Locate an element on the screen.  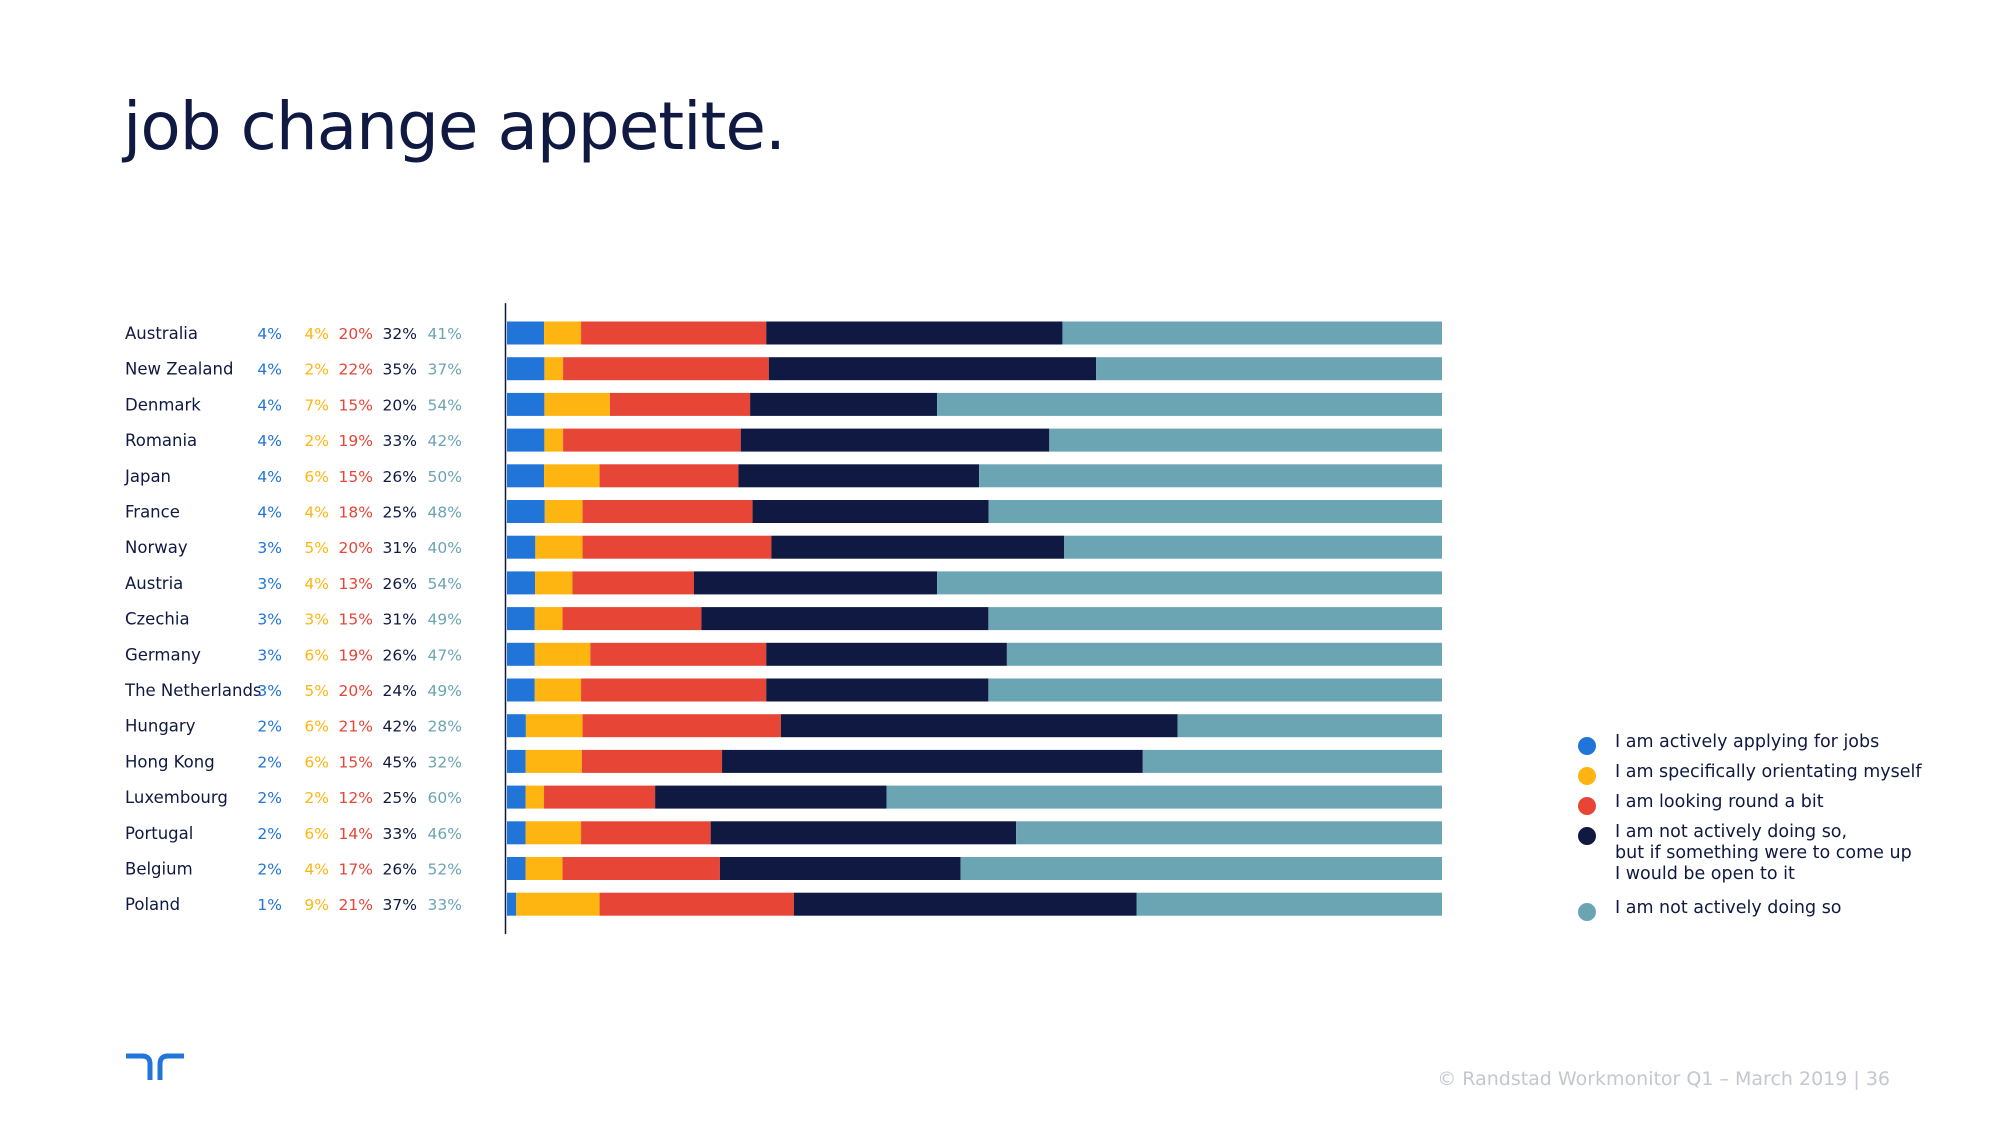
category-label: Luxembourg is located at coordinates (176, 797).